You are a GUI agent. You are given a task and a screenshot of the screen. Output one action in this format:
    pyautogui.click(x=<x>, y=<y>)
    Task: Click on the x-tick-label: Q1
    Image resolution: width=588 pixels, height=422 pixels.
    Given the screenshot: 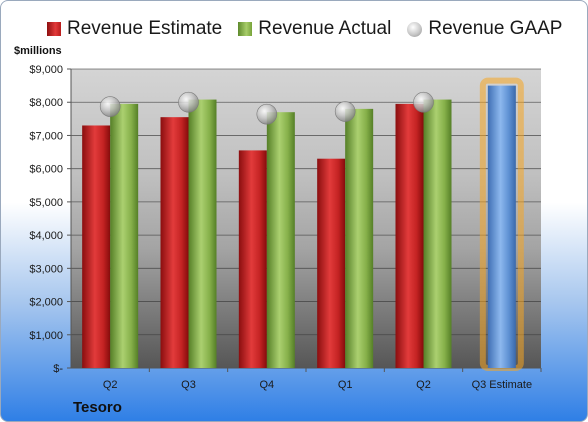 What is the action you would take?
    pyautogui.click(x=345, y=385)
    